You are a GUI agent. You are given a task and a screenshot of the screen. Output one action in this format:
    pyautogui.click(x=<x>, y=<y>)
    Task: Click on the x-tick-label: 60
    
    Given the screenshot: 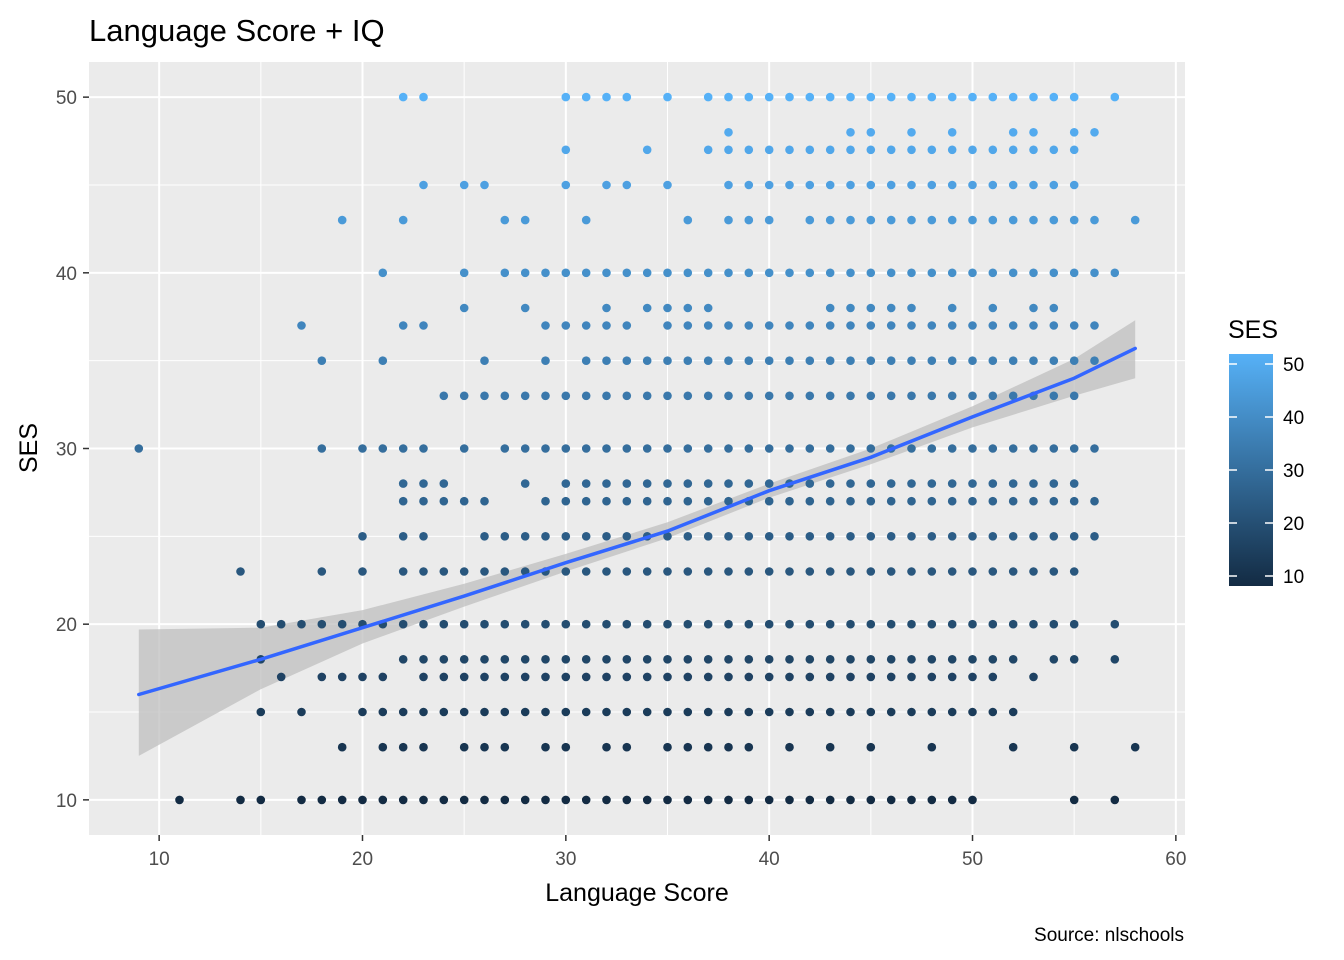 What is the action you would take?
    pyautogui.click(x=1175, y=859)
    